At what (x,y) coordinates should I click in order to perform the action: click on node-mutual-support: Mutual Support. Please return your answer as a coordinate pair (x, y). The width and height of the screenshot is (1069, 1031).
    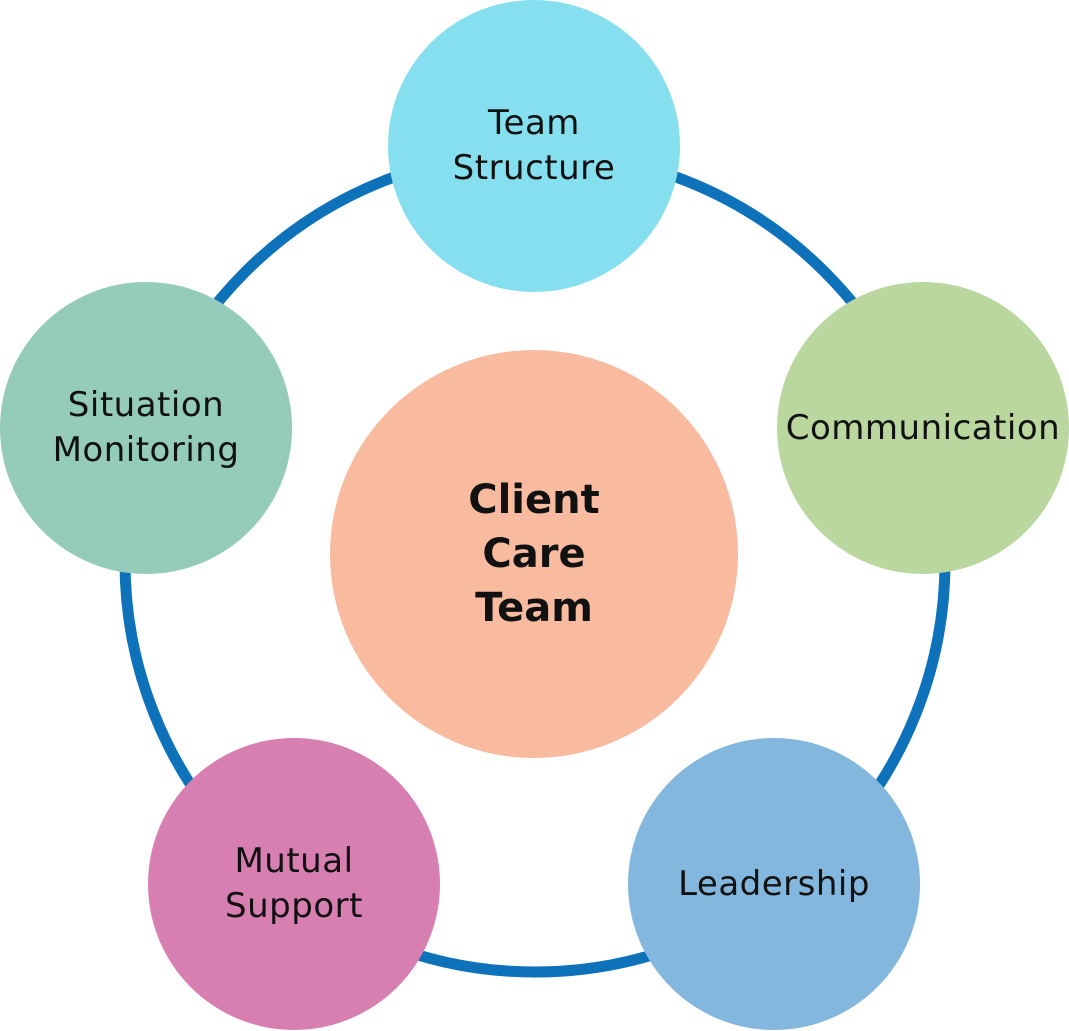
    Looking at the image, I should click on (294, 884).